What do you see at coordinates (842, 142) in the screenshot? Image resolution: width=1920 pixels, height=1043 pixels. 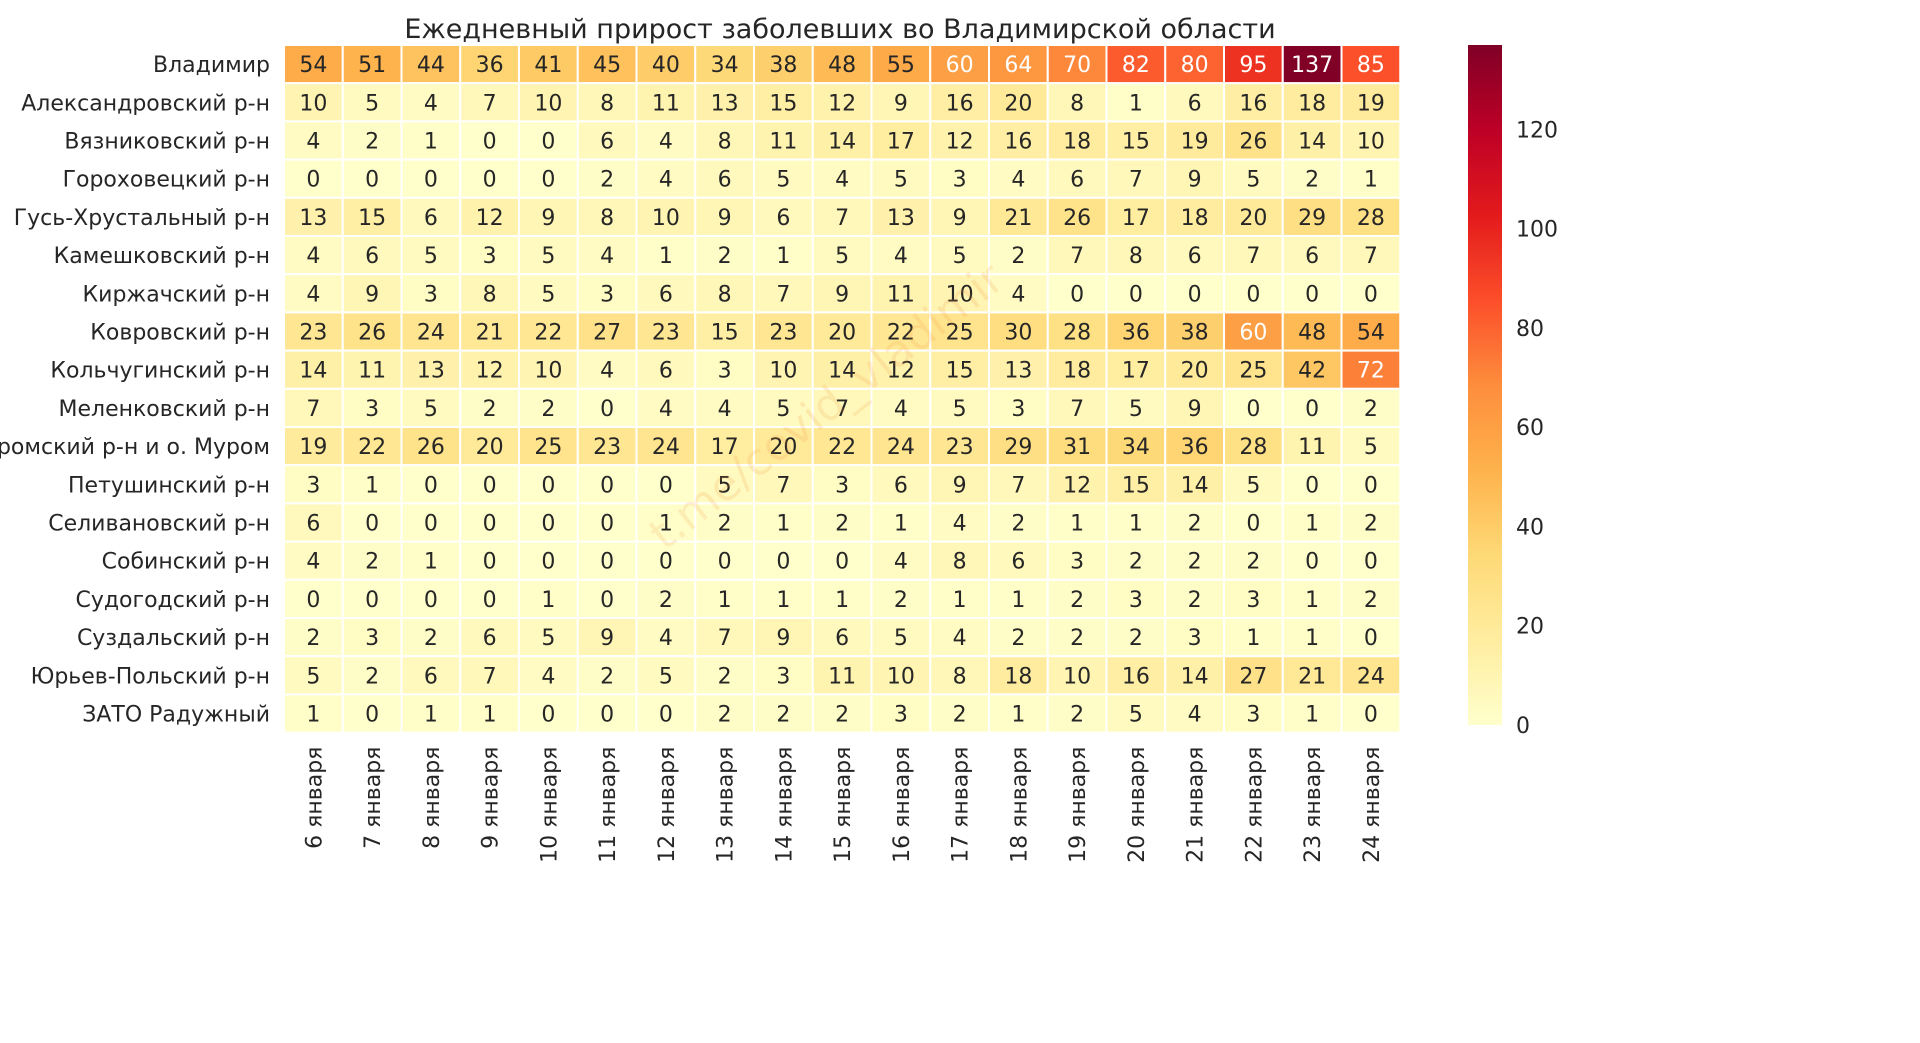 I see `cell-value-label: 14` at bounding box center [842, 142].